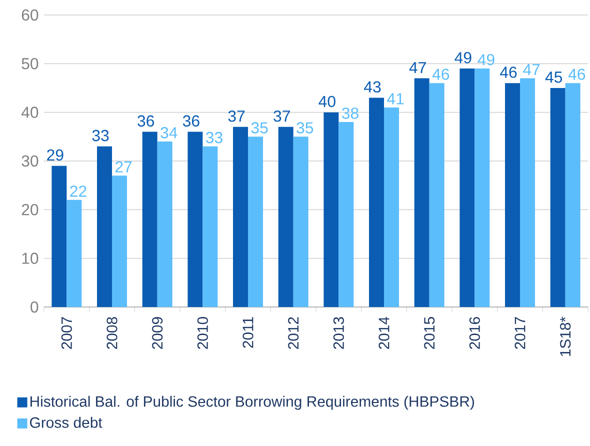  Describe the element at coordinates (29, 112) in the screenshot. I see `y-tick-label: 40` at that location.